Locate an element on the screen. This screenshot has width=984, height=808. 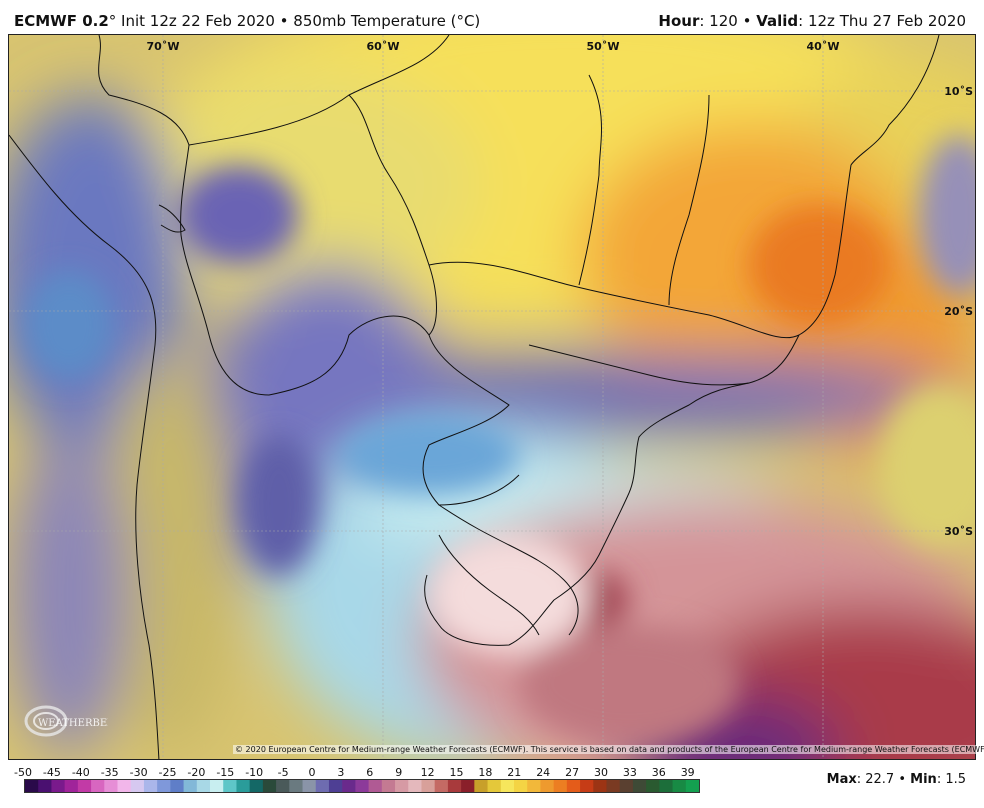
colorbar-tick-label: 39 is located at coordinates (687, 772).